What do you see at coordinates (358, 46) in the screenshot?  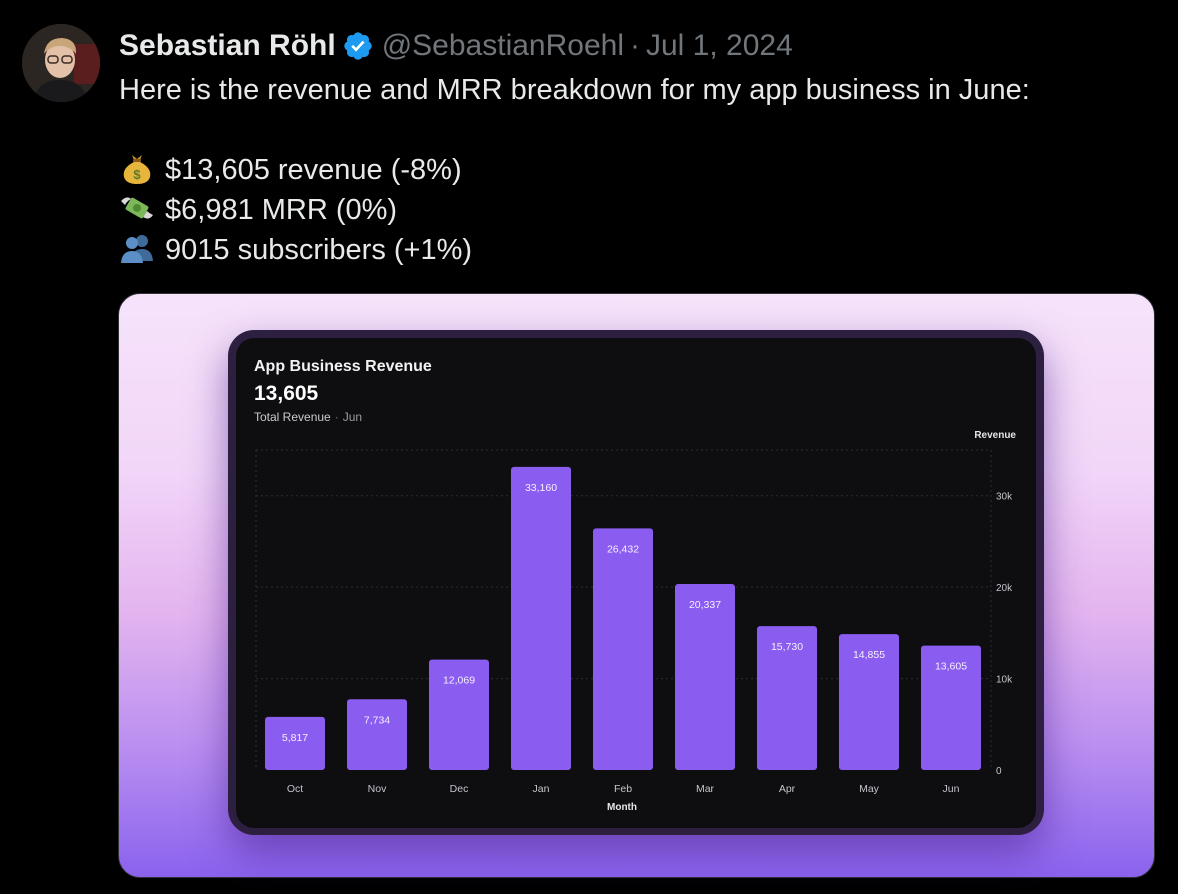 I see `verified-badge-icon` at bounding box center [358, 46].